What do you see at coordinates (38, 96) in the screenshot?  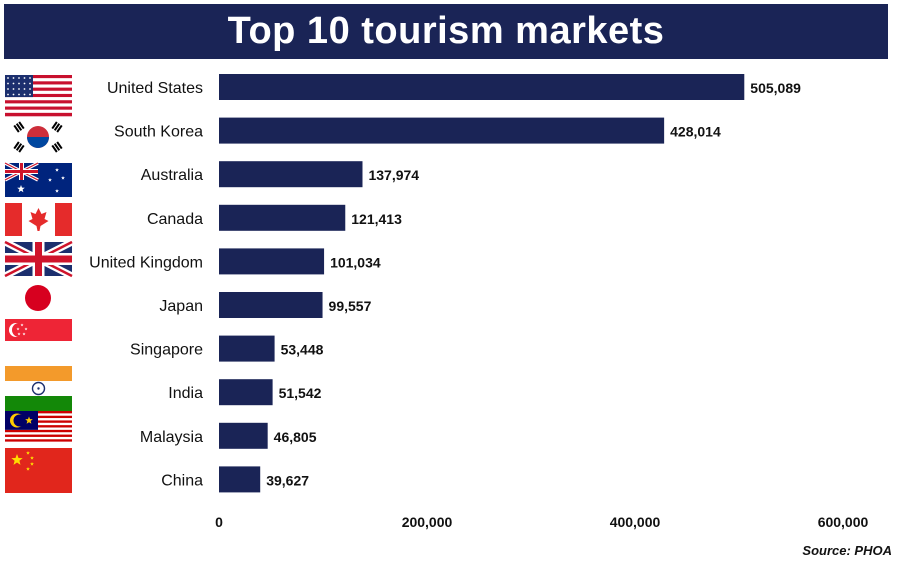 I see `us-flag-icon` at bounding box center [38, 96].